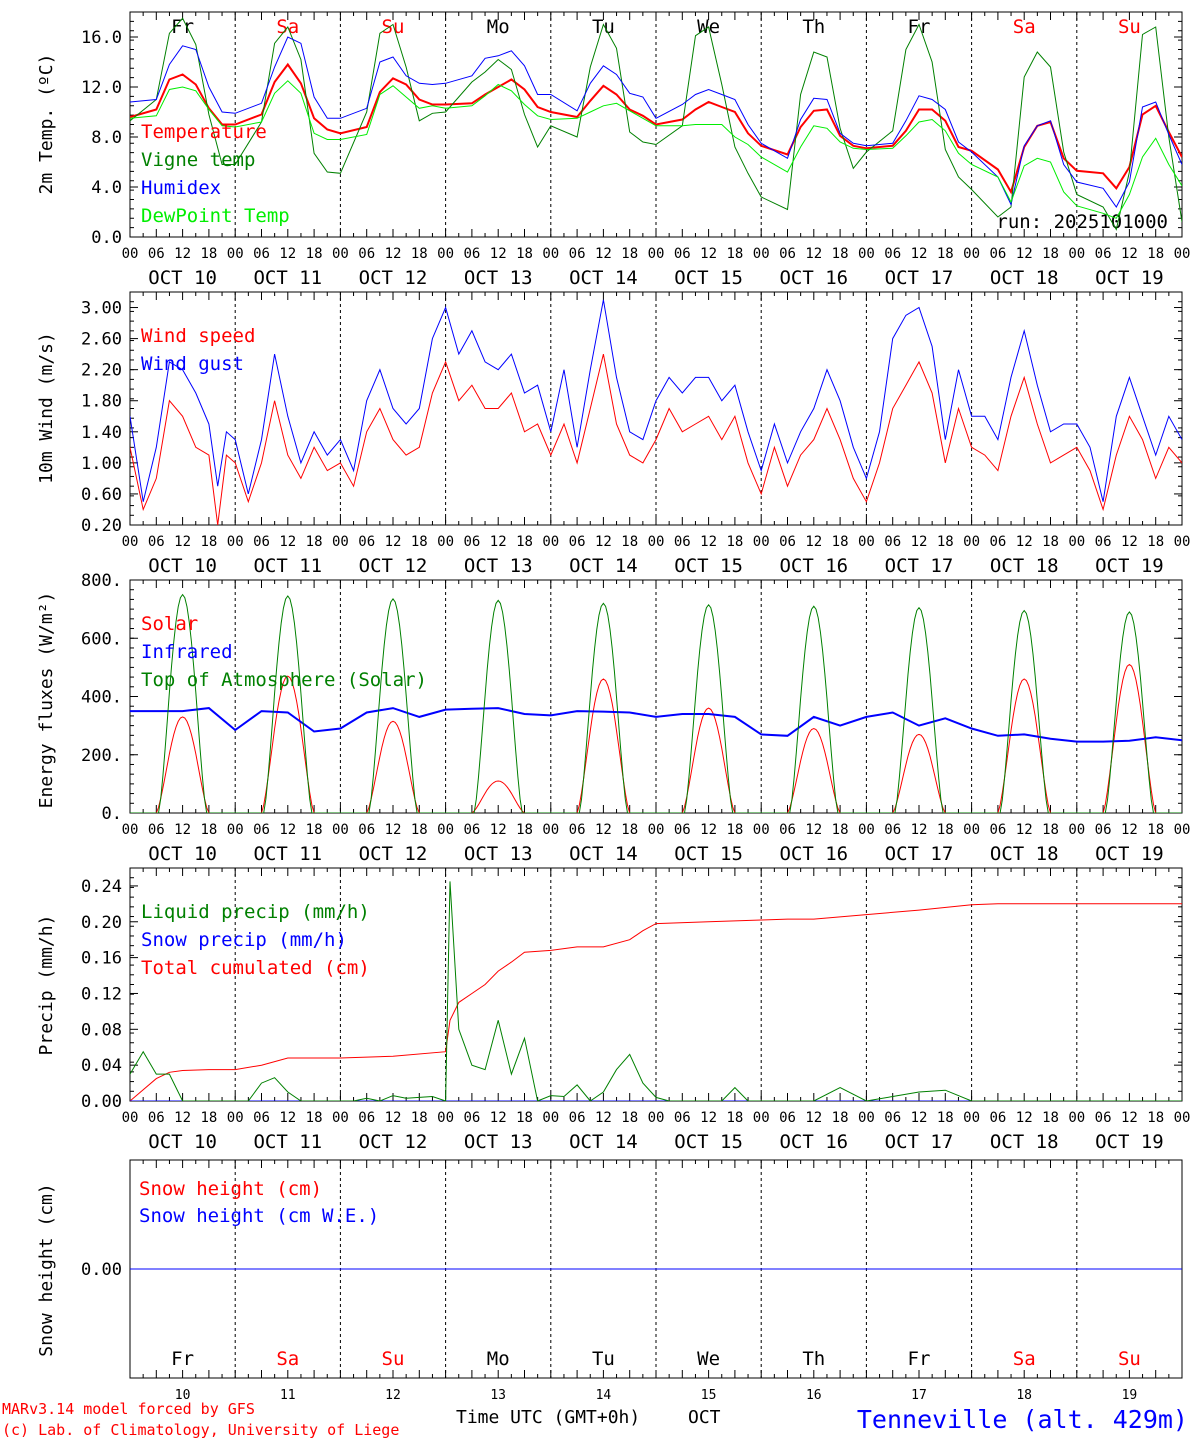 The image size is (1194, 1440). Describe the element at coordinates (101, 402) in the screenshot. I see `y-tick-label: 1.80` at that location.